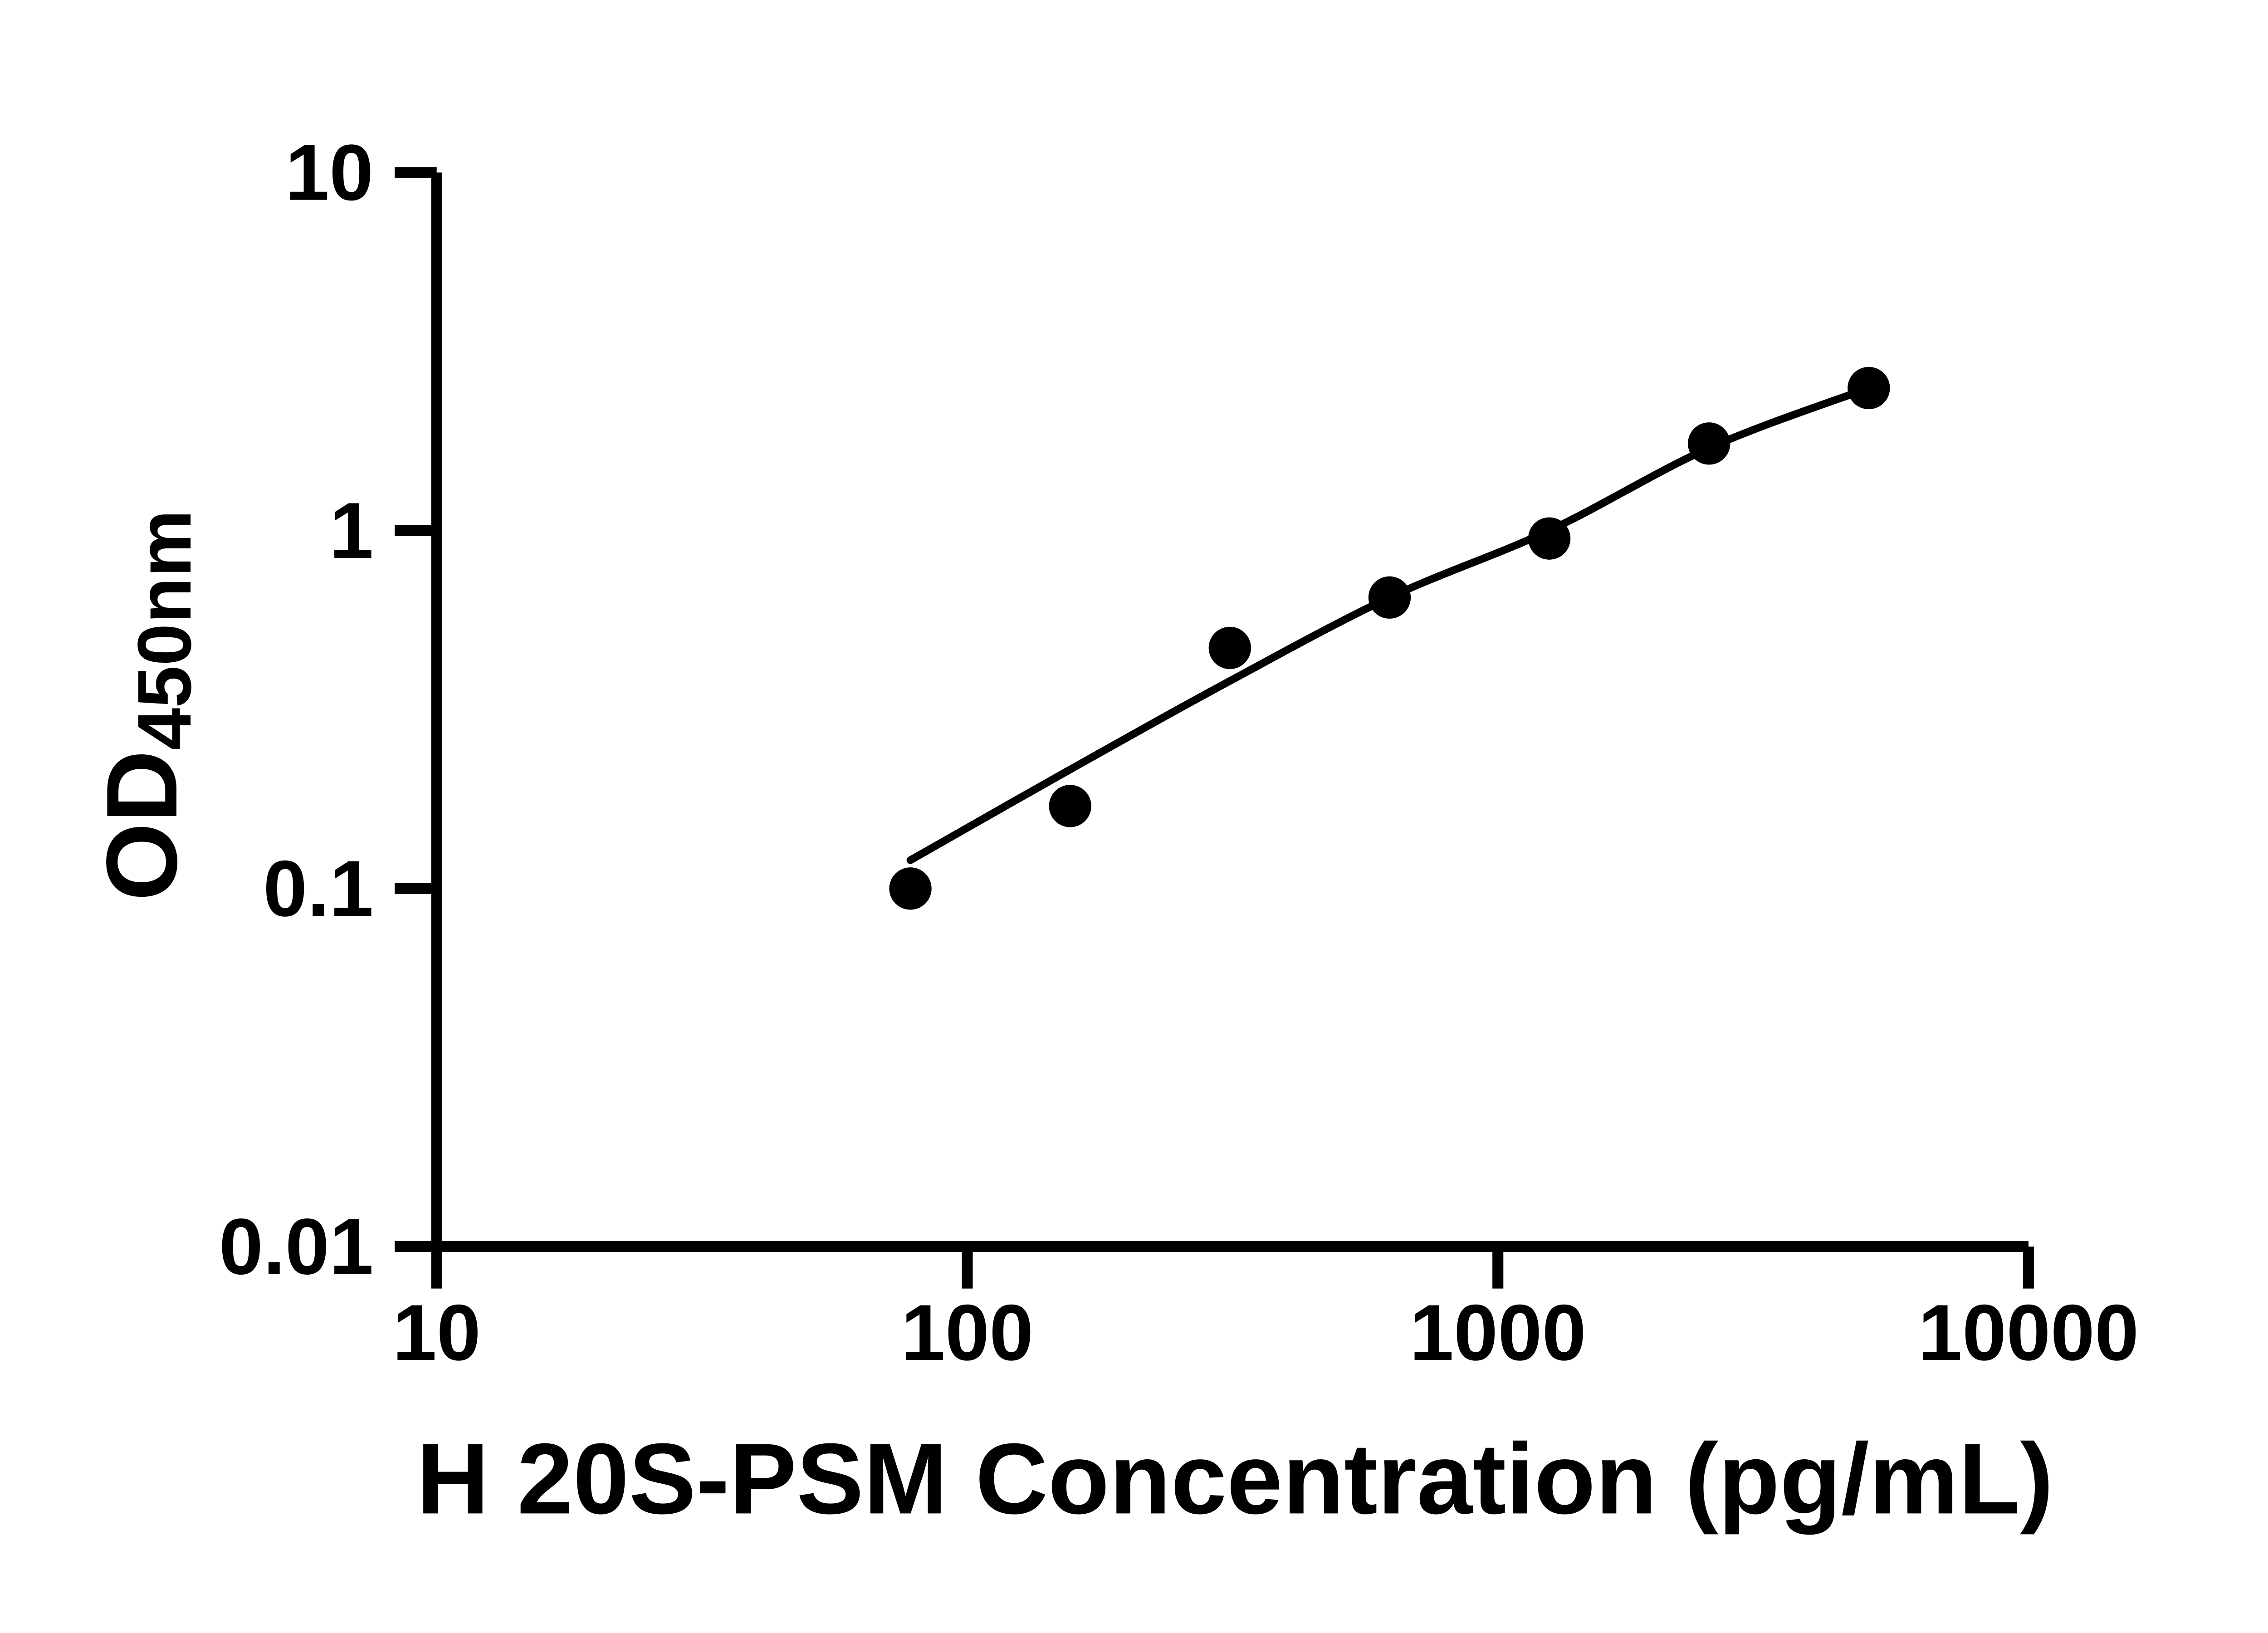 The image size is (2268, 1633). I want to click on y-axis-title: OD450nm, so click(146, 705).